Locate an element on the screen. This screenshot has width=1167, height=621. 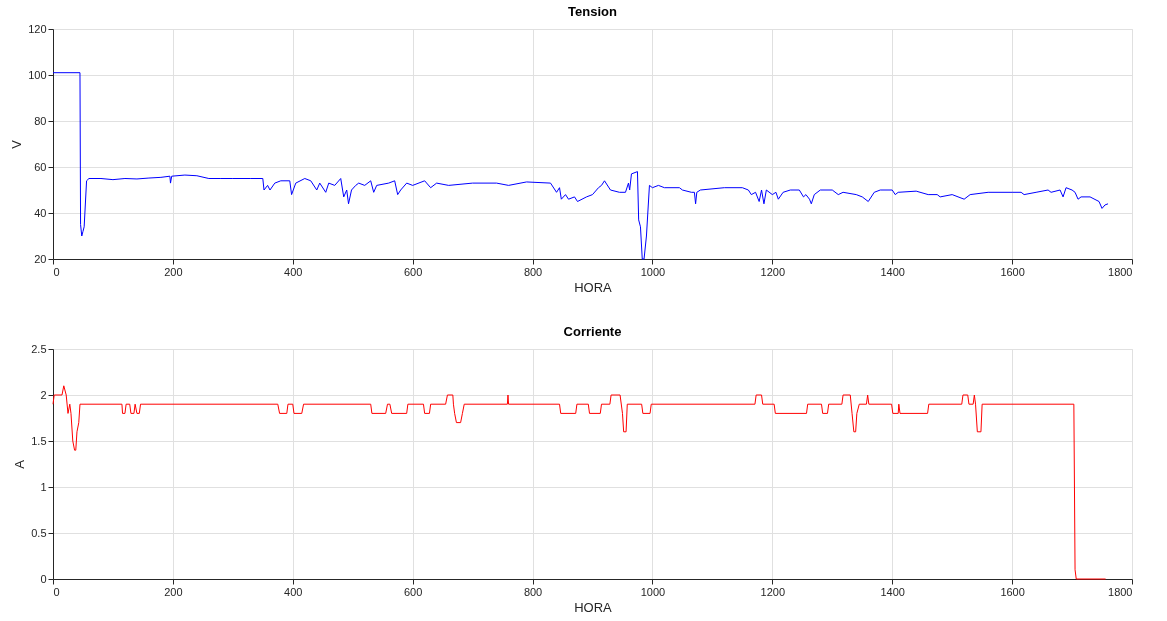
y-tick-label: 1.5 is located at coordinates (39, 440).